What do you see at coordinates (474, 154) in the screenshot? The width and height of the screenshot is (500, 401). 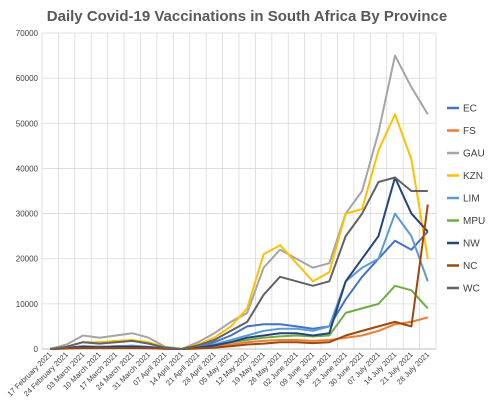 I see `legend-label-gau: GAU` at bounding box center [474, 154].